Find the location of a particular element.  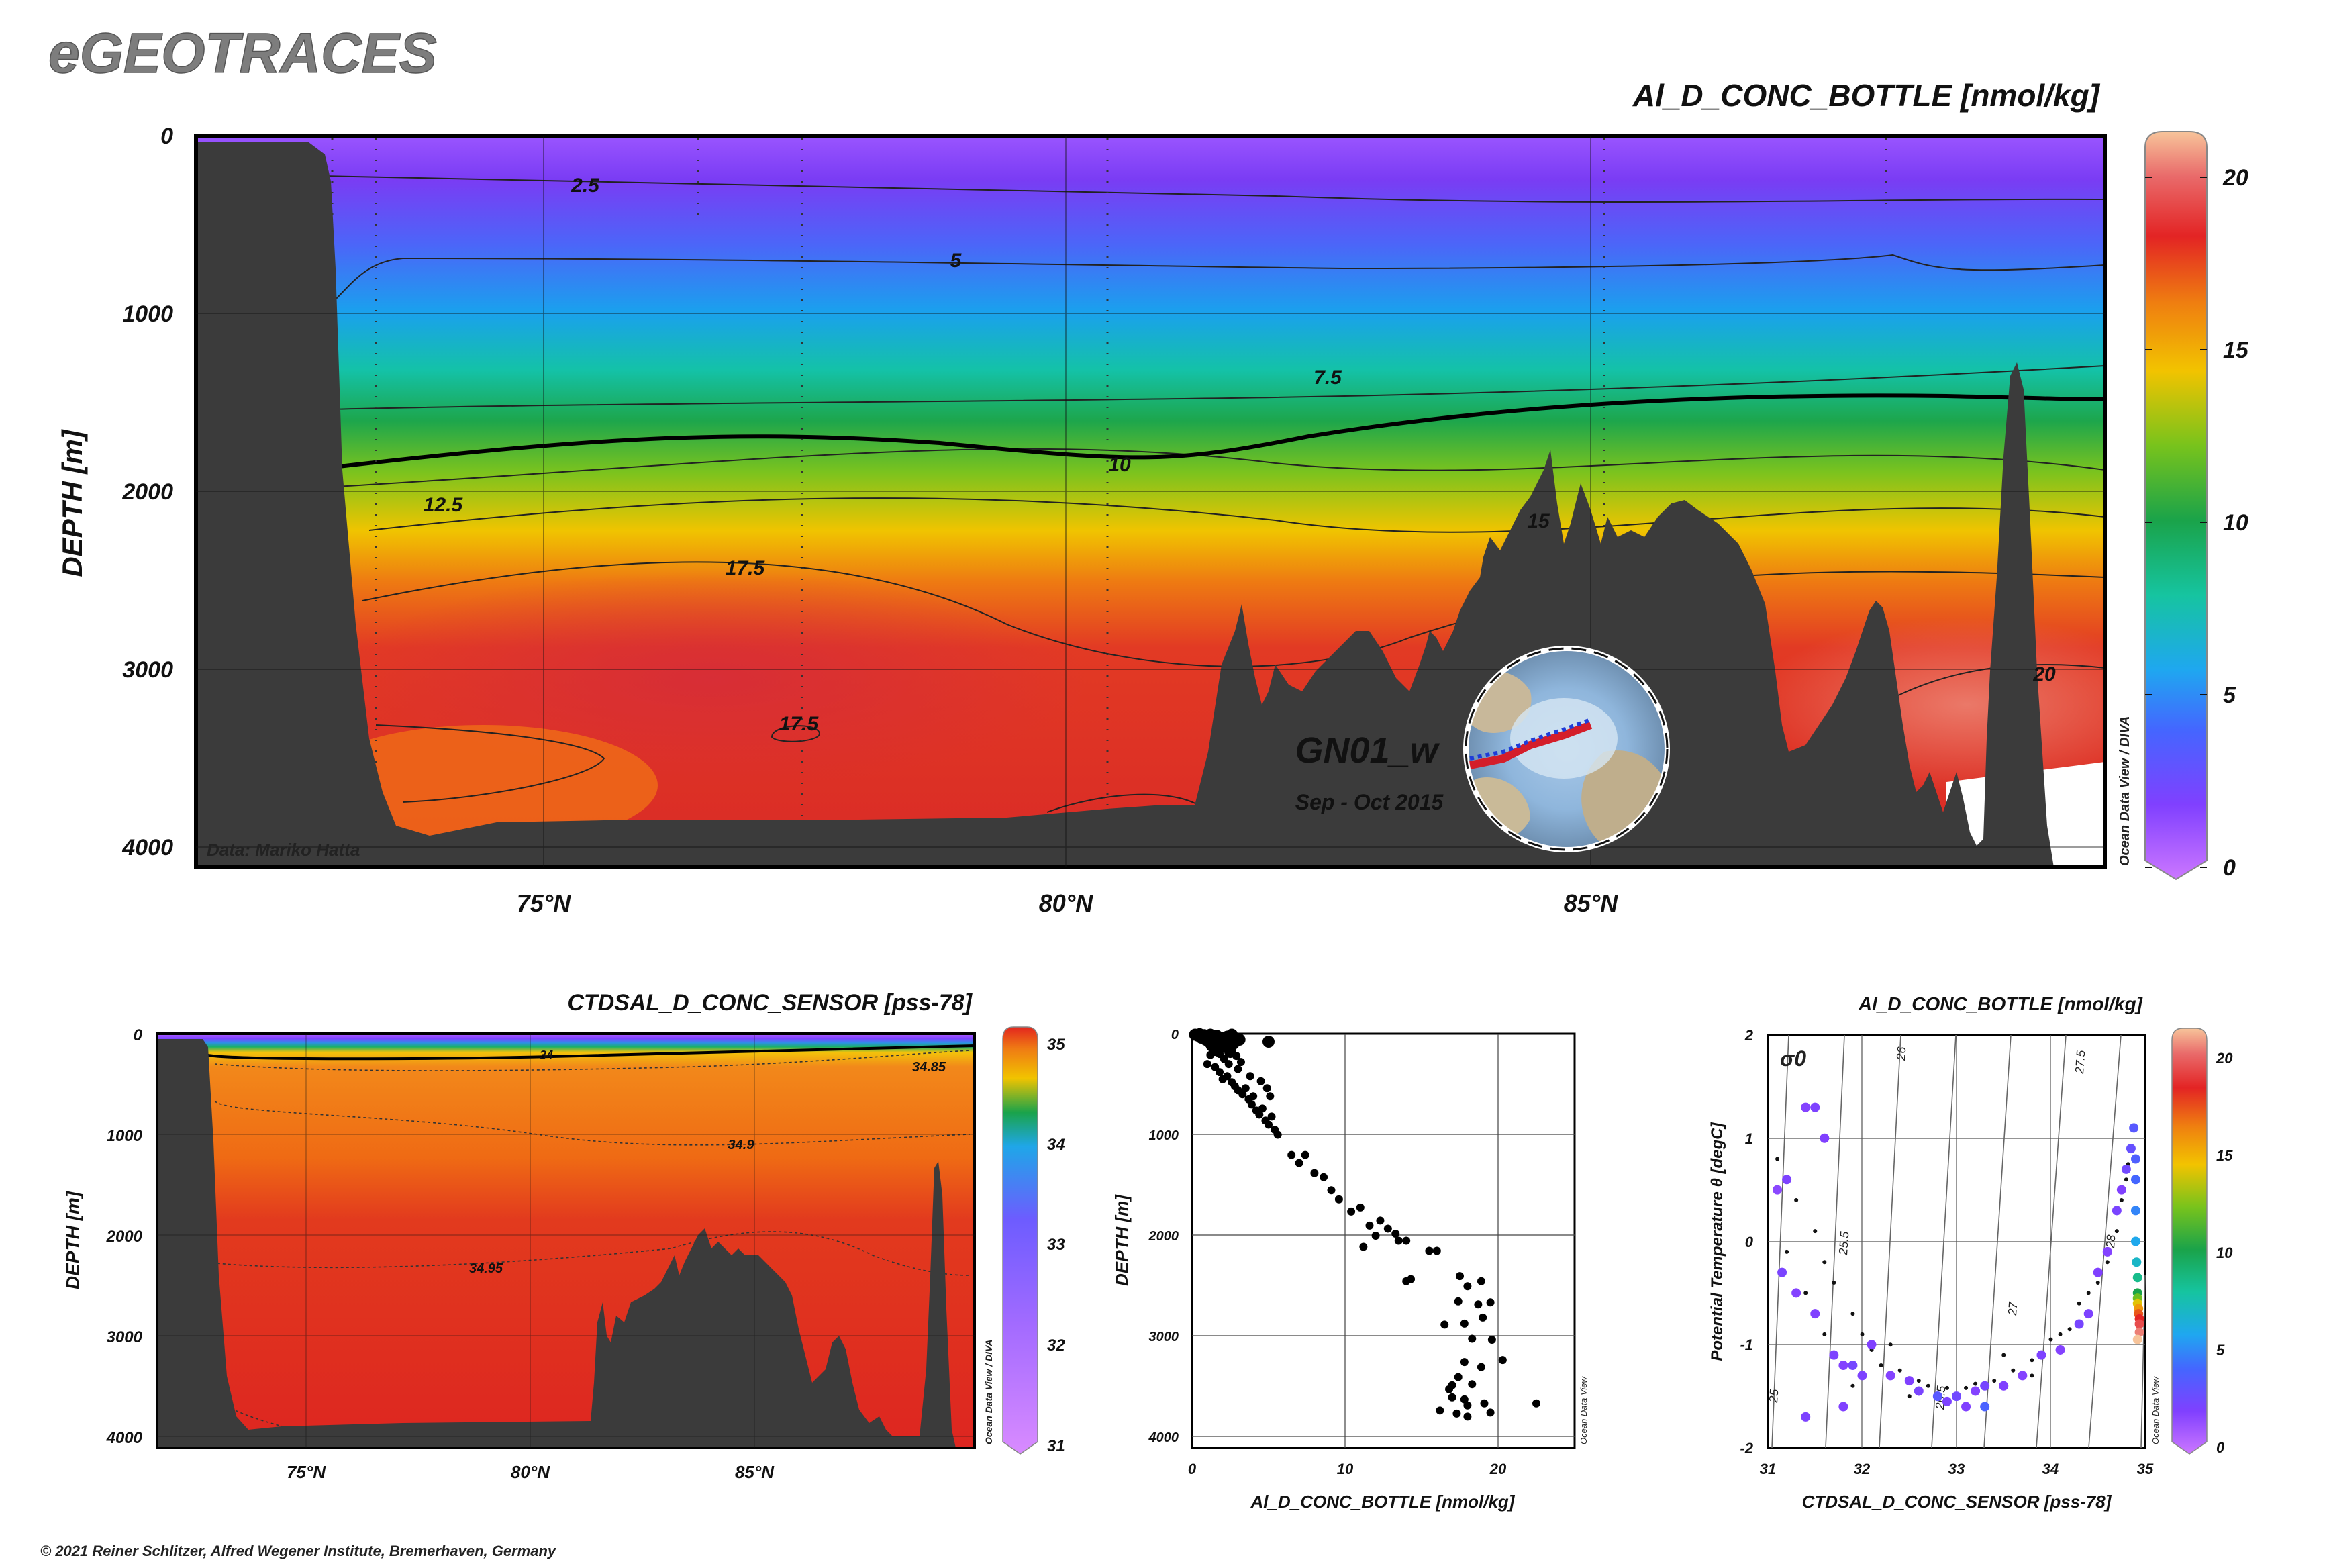

main-cbar-10: 10 is located at coordinates (2235, 523).